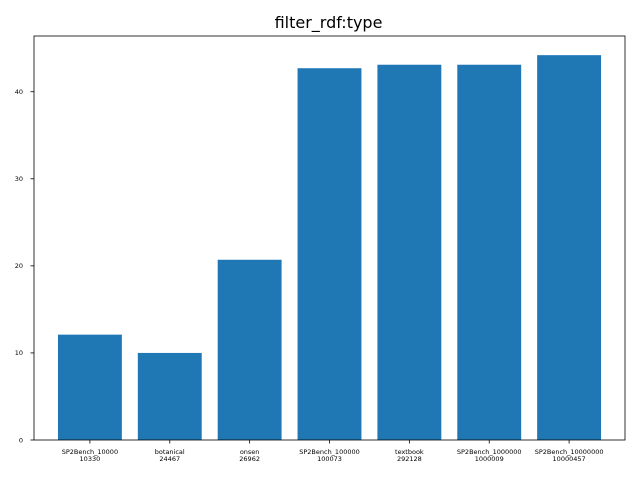  Describe the element at coordinates (249, 459) in the screenshot. I see `x-tick-label-2-1: 26962` at that location.